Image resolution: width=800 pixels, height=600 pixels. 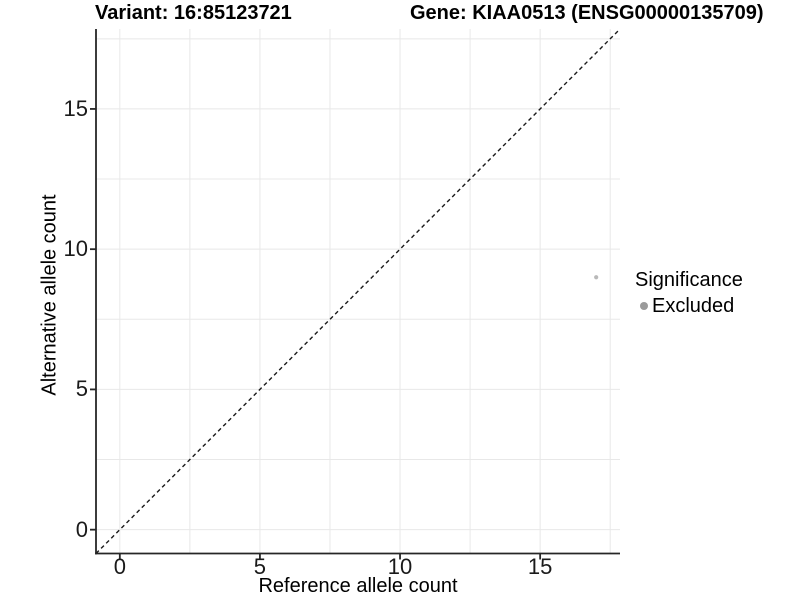 What do you see at coordinates (587, 13) in the screenshot?
I see `plot-title-gene: Gene: KIAA0513 (ENSG00000135709)` at bounding box center [587, 13].